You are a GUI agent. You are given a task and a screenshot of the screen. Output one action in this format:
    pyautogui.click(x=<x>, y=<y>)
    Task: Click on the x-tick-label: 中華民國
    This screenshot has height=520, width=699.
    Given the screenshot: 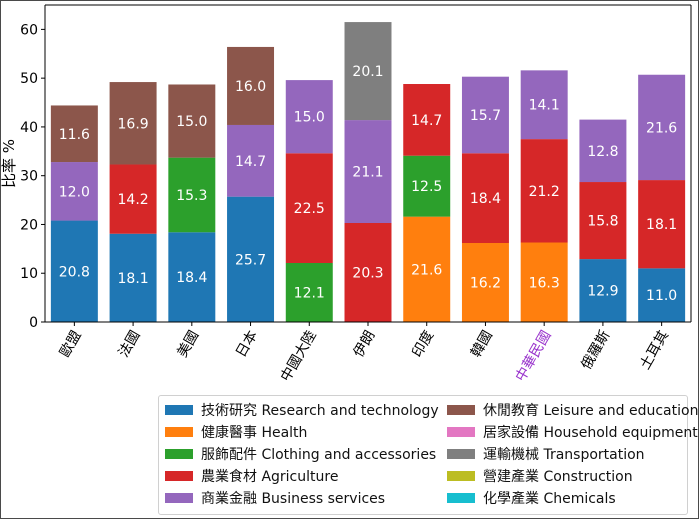 What is the action you would take?
    pyautogui.click(x=534, y=356)
    